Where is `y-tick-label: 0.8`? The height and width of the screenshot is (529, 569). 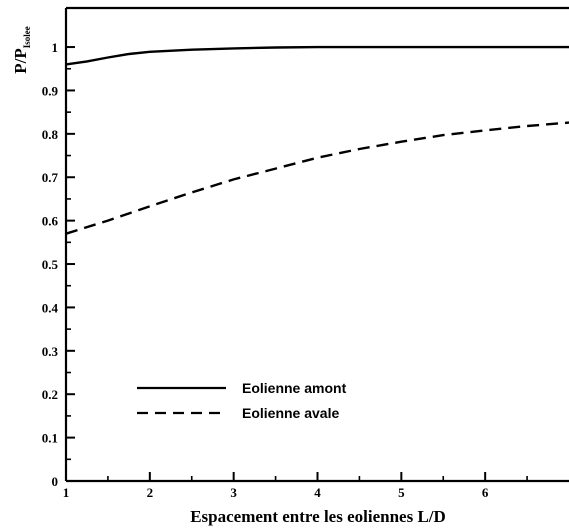 y-tick-label: 0.8 is located at coordinates (50, 134).